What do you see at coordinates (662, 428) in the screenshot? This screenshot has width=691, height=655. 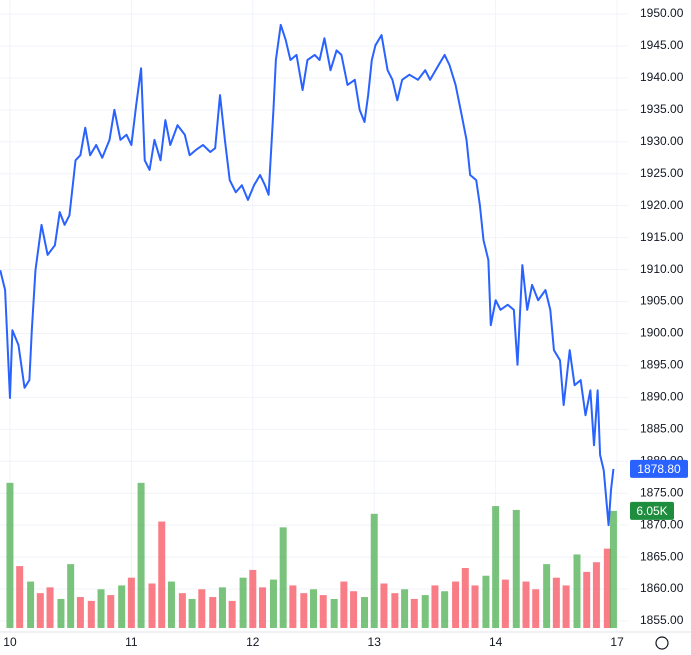 I see `y-tick-label: 1885.00` at bounding box center [662, 428].